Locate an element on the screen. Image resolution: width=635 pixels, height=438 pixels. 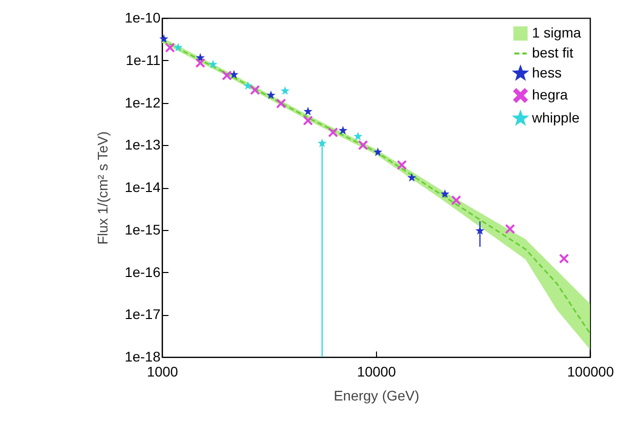
y-tick-label: 1e-13 is located at coordinates (142, 144).